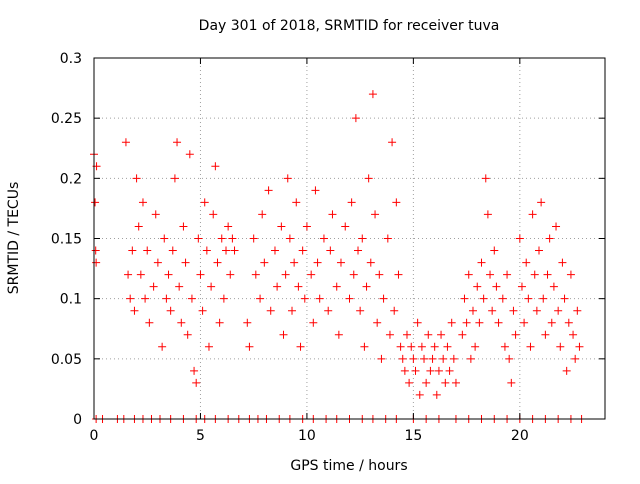 This screenshot has width=640, height=484. I want to click on y-tick-label: 0.05, so click(66, 360).